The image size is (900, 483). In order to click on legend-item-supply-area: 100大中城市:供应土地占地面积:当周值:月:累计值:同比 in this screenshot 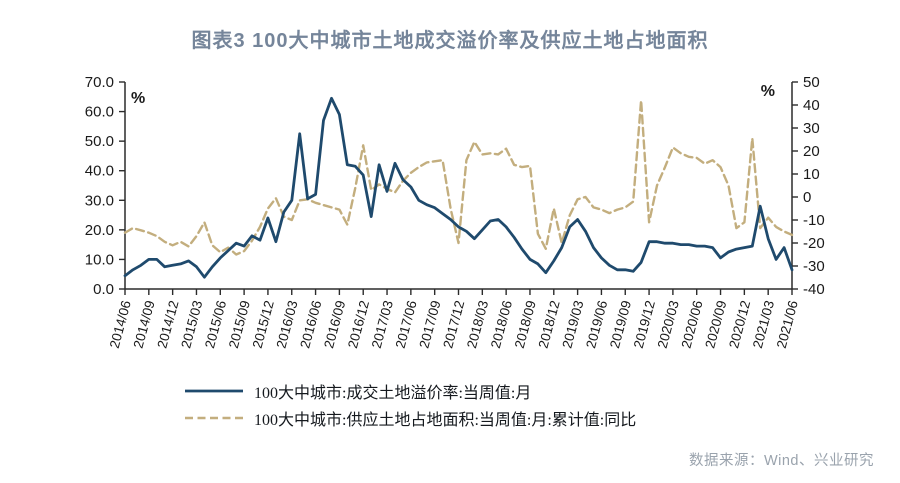, I will do `click(409, 417)`.